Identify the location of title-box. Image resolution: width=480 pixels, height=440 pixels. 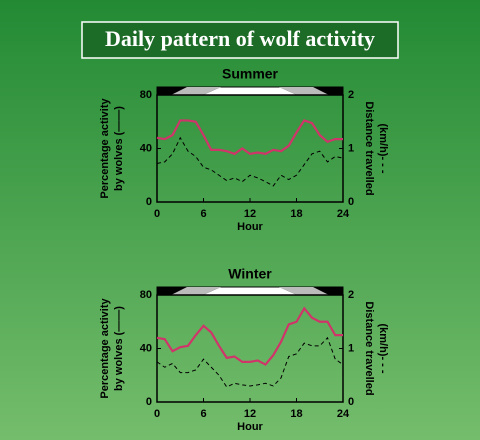
(240, 40).